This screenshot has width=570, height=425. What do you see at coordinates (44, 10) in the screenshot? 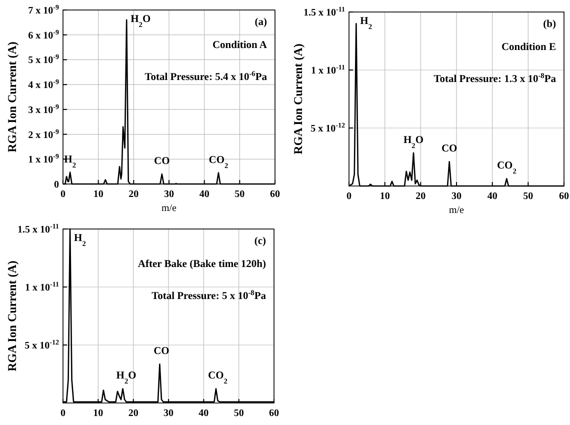
I see `y-tick-label: 7 x 10$^{-9}$` at bounding box center [44, 10].